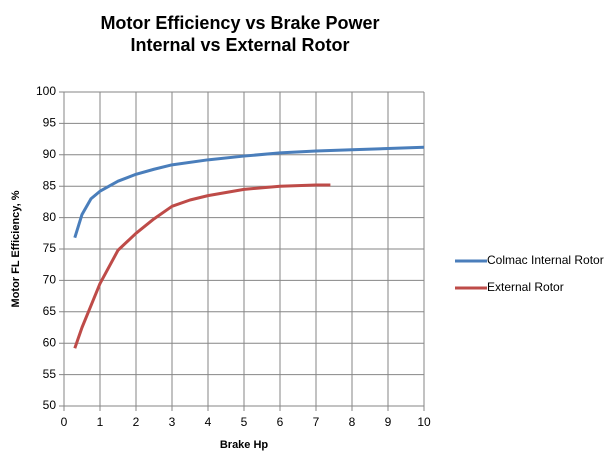 The width and height of the screenshot is (616, 452). Describe the element at coordinates (50, 280) in the screenshot. I see `y-tick-label: 70` at that location.